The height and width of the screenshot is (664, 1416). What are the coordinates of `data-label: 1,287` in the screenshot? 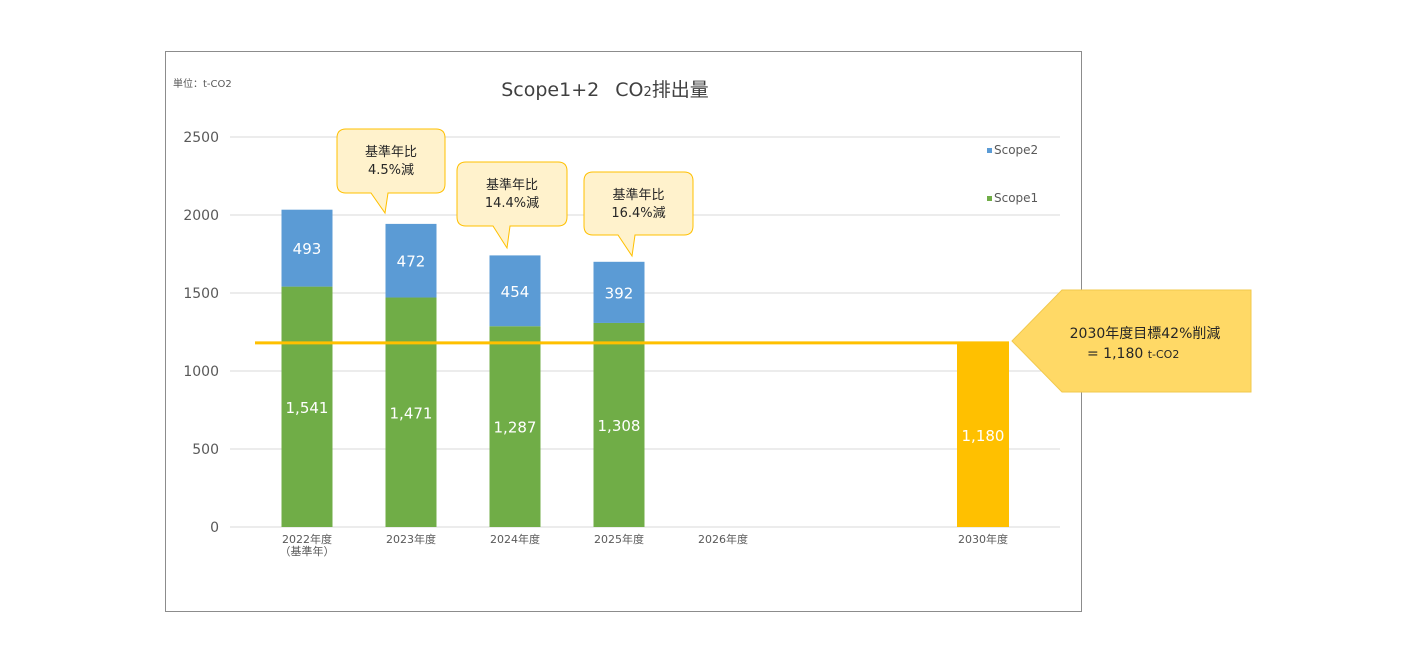 It's located at (515, 428).